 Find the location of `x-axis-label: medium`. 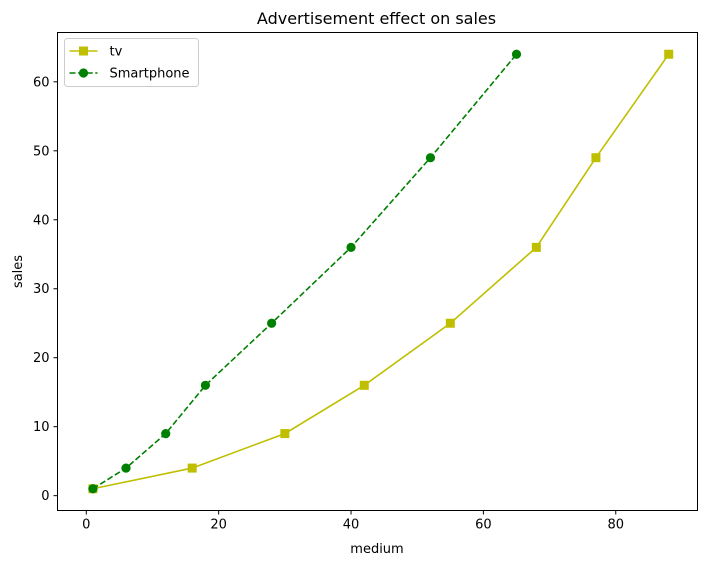

x-axis-label: medium is located at coordinates (376, 549).